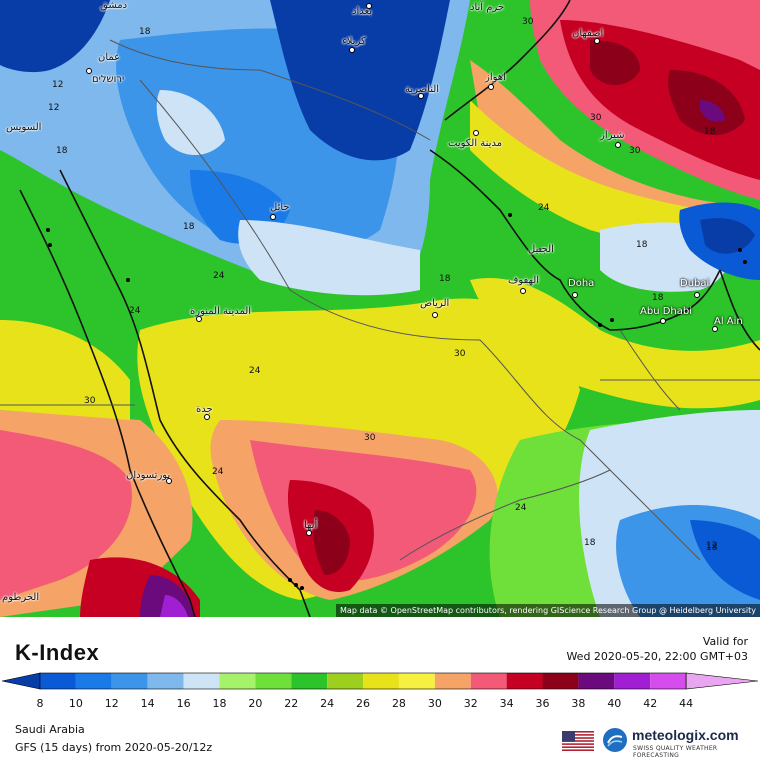 This screenshot has height=760, width=760. What do you see at coordinates (663, 321) in the screenshot?
I see `city-dot-abu-dhabi` at bounding box center [663, 321].